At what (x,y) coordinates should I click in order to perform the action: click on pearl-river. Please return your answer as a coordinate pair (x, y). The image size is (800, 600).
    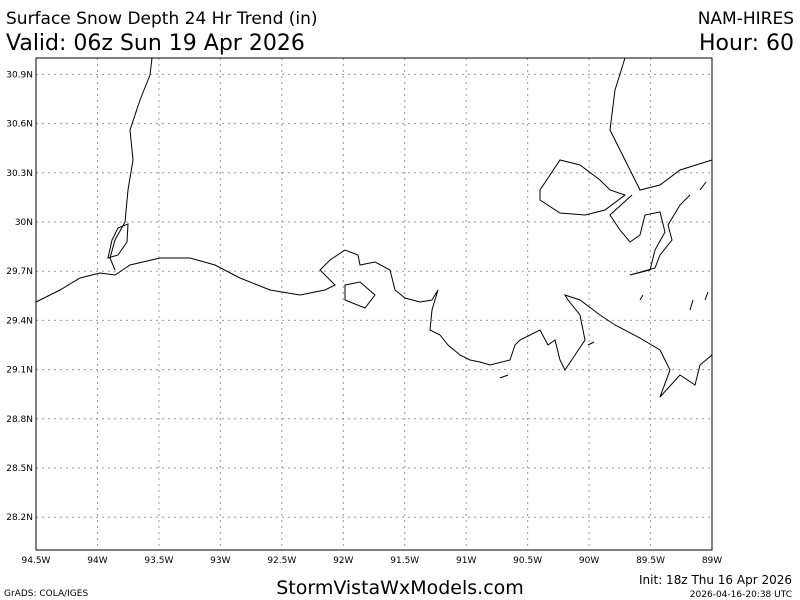
    Looking at the image, I should click on (661, 124).